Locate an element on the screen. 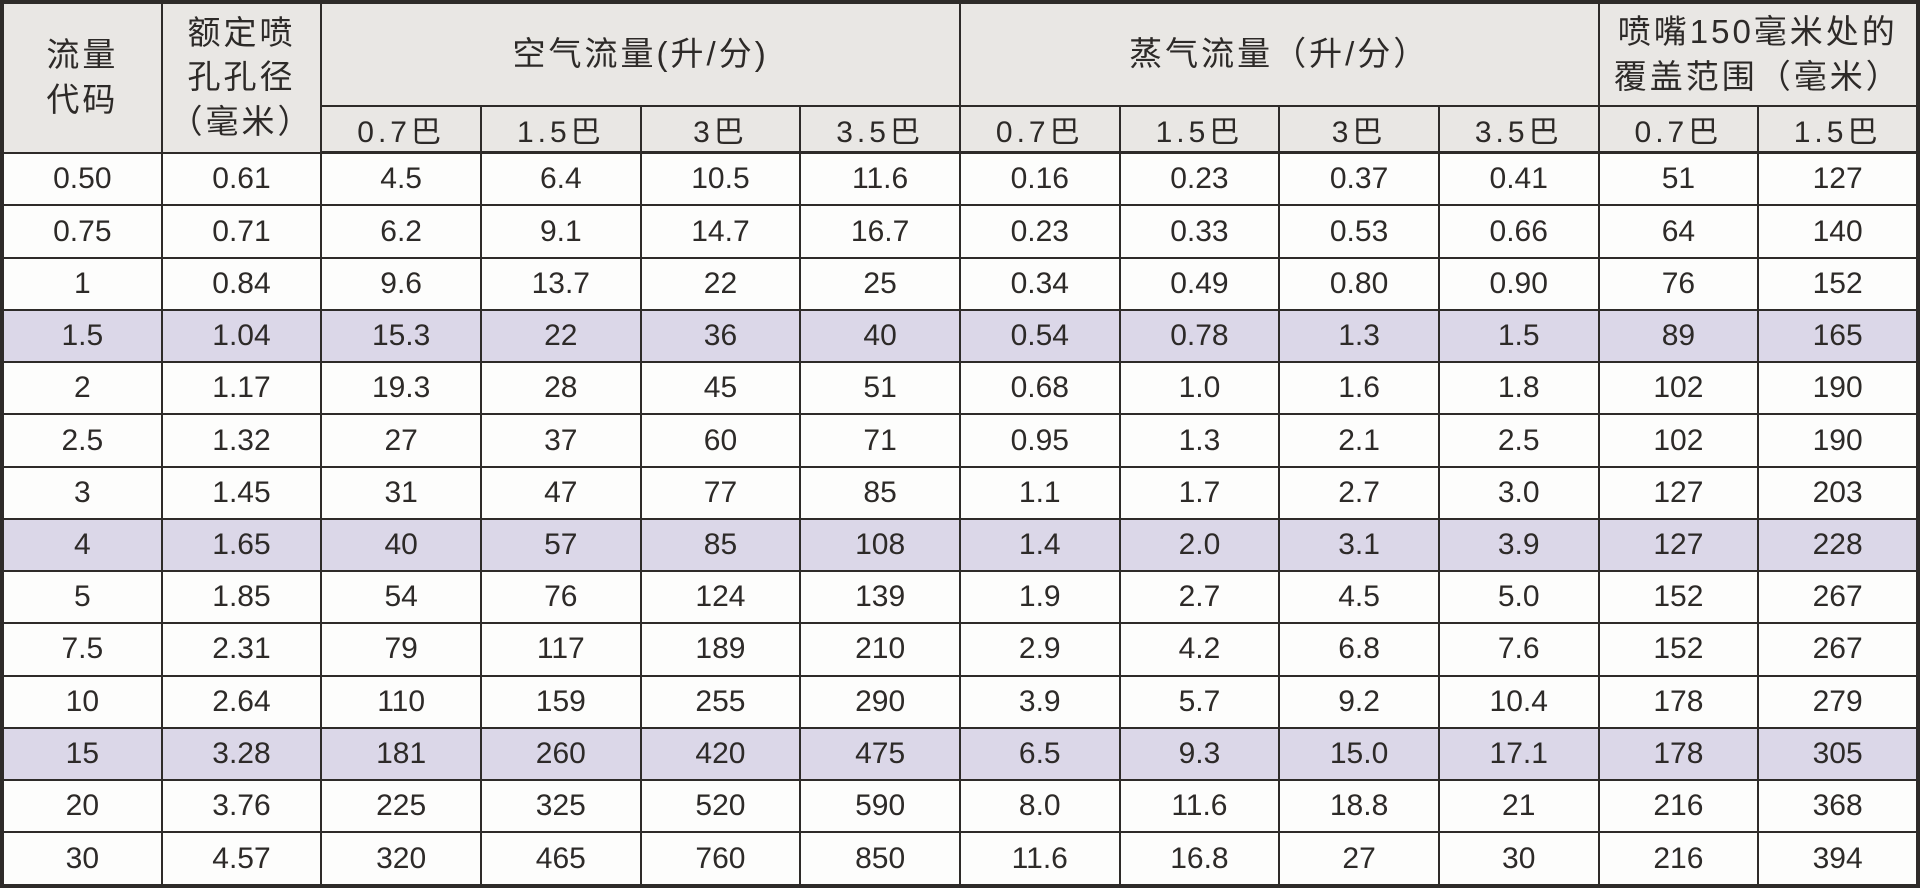  table-cell: 189 is located at coordinates (720, 649).